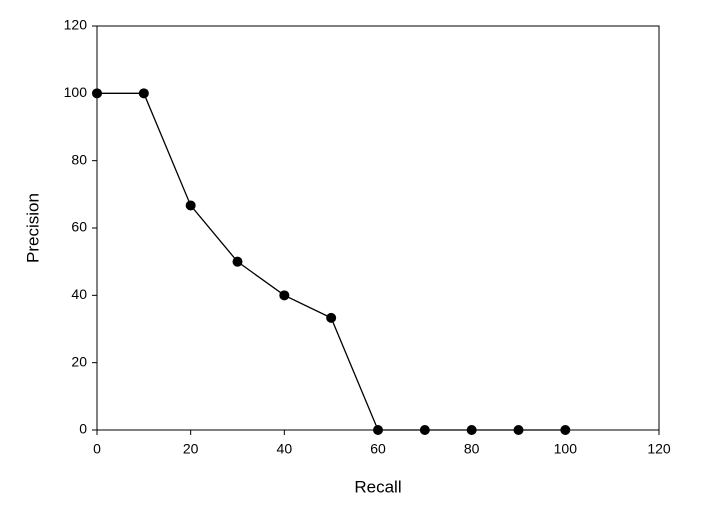 The width and height of the screenshot is (720, 512). What do you see at coordinates (566, 449) in the screenshot?
I see `x-tick-label: 100` at bounding box center [566, 449].